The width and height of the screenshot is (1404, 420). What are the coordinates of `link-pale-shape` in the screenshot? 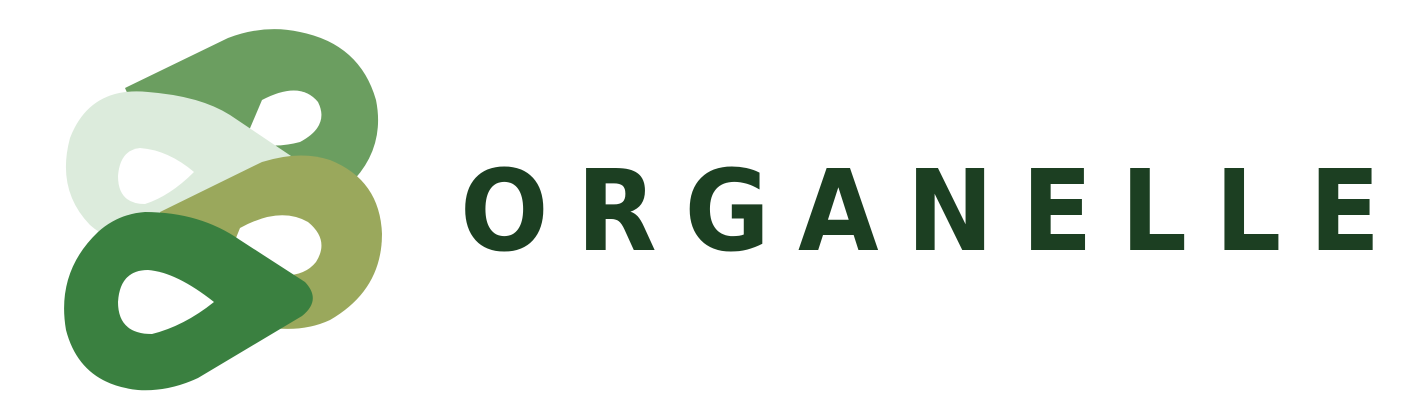 It's located at (183, 167).